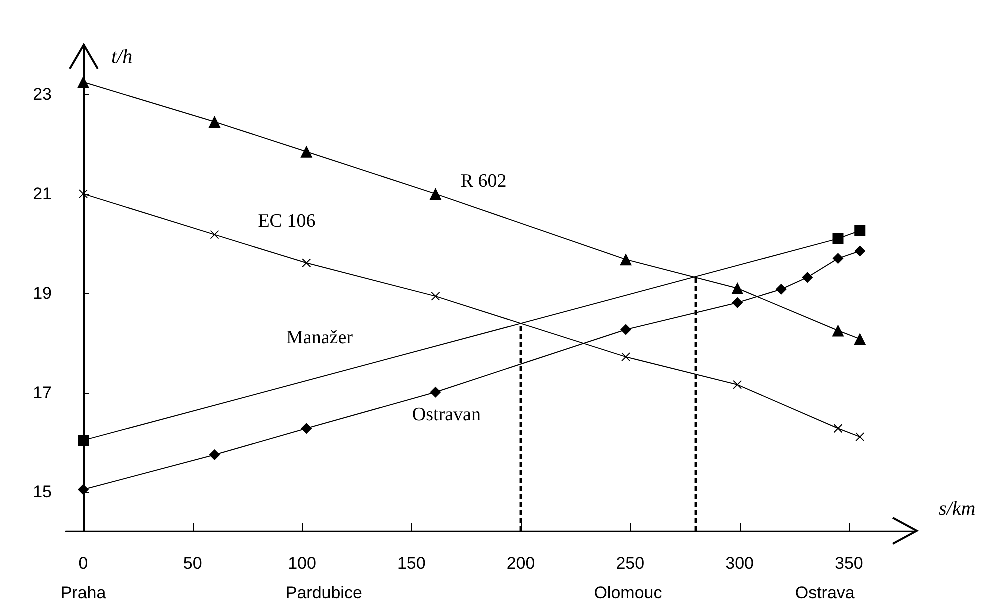 Image resolution: width=997 pixels, height=616 pixels. What do you see at coordinates (83, 563) in the screenshot?
I see `x-tick-label: 0` at bounding box center [83, 563].